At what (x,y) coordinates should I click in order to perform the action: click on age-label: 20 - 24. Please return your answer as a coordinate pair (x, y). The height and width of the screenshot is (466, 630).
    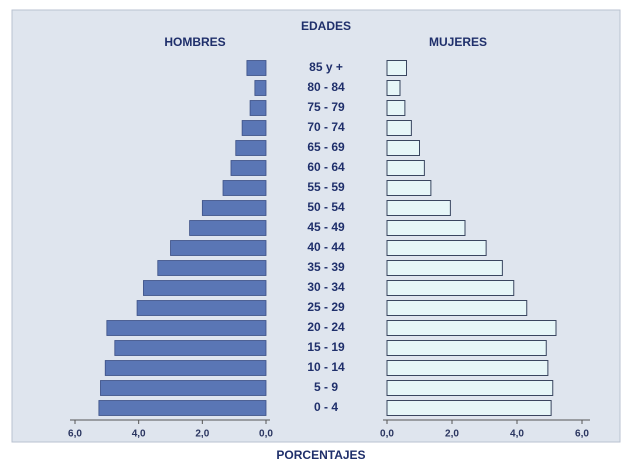
    Looking at the image, I should click on (326, 327).